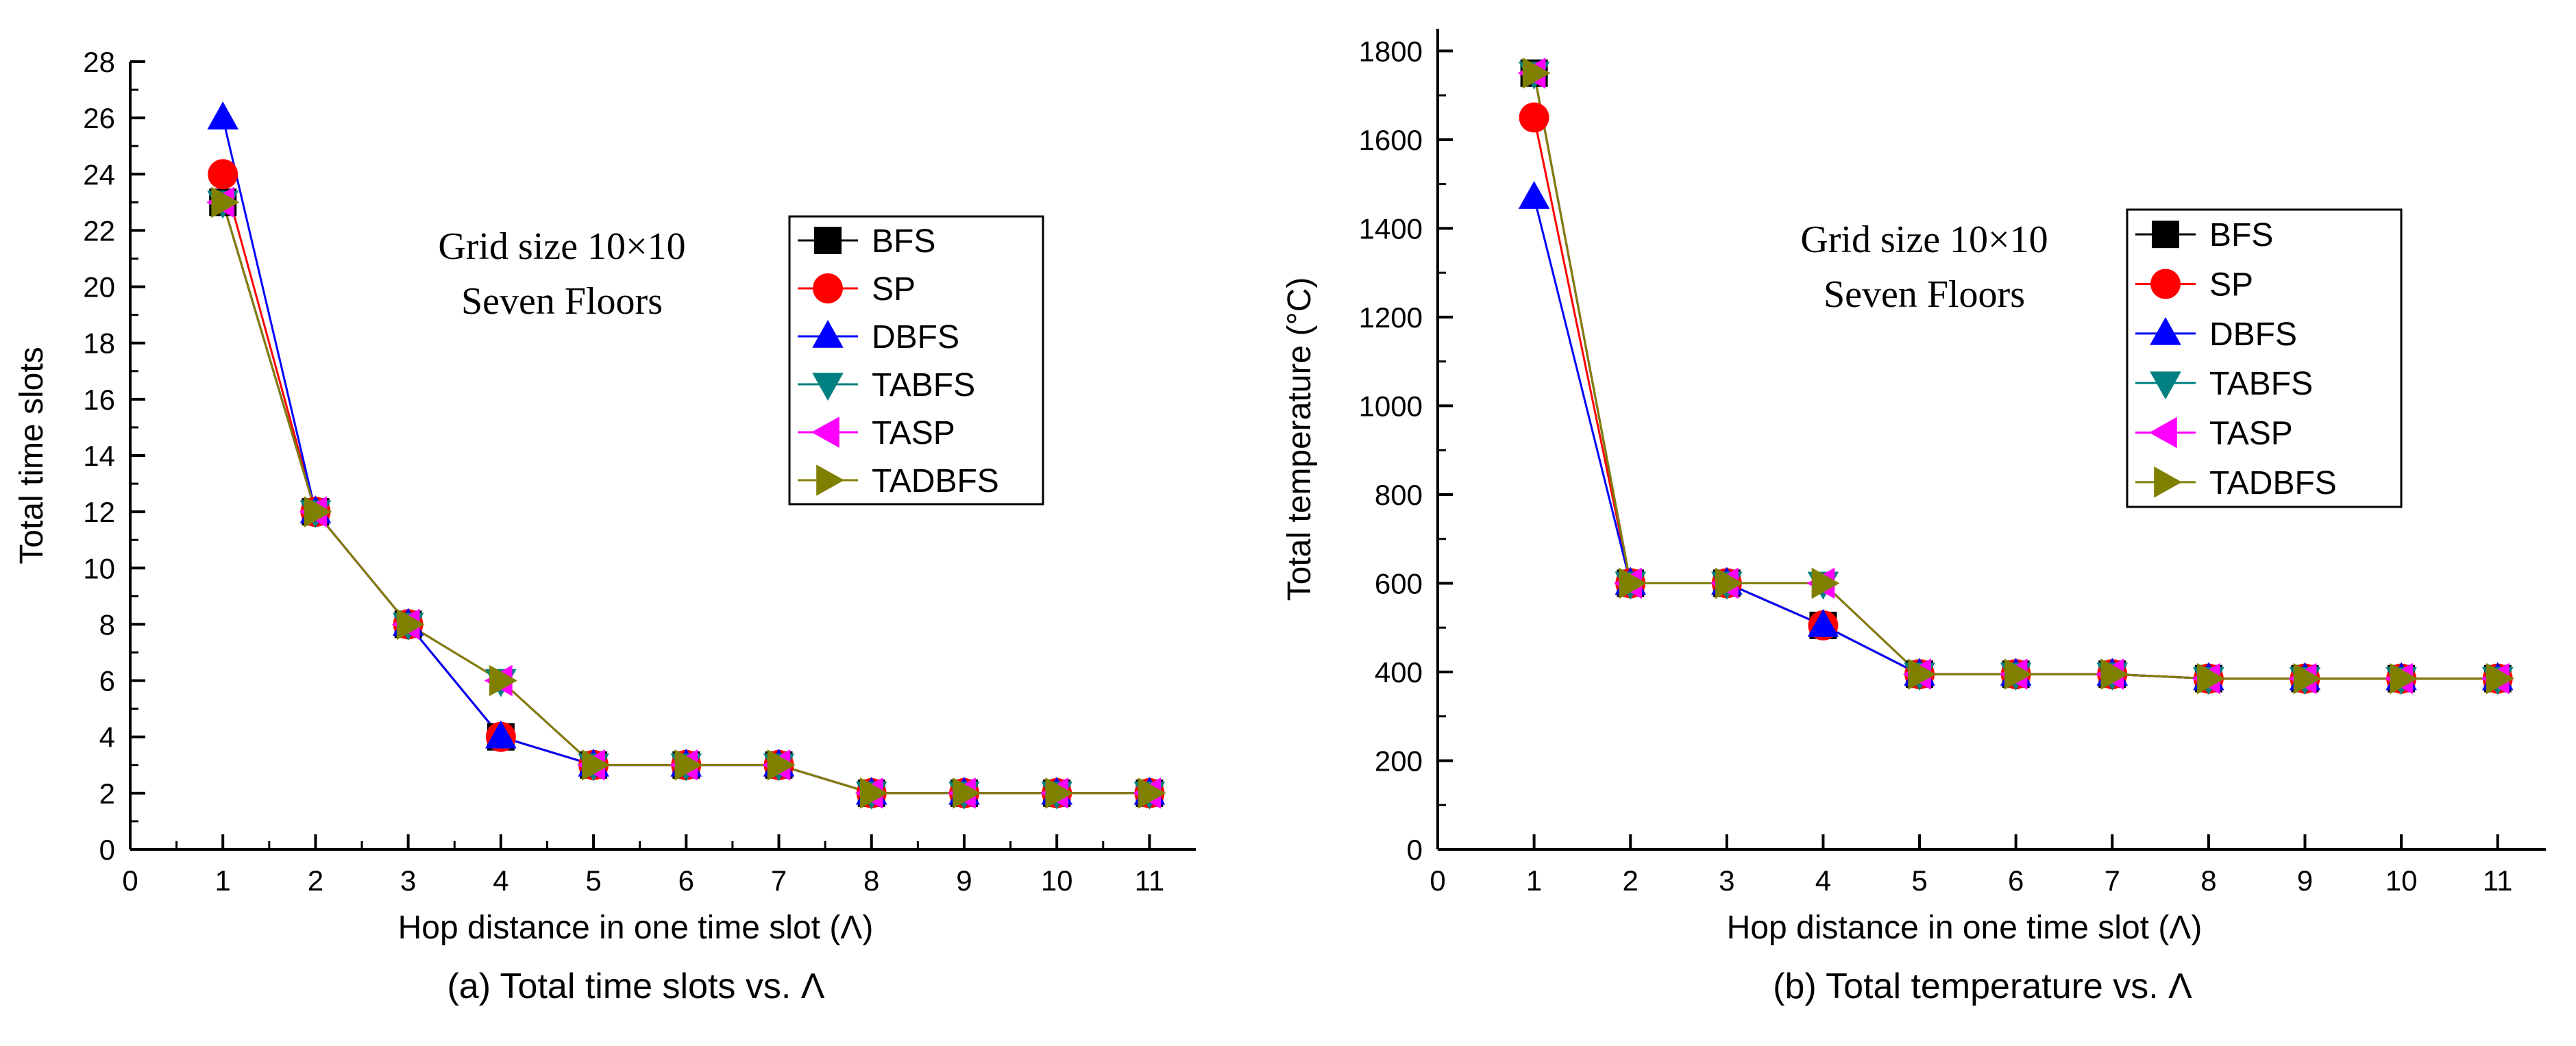 The height and width of the screenshot is (1046, 2576). I want to click on y-tick-label: 22, so click(99, 230).